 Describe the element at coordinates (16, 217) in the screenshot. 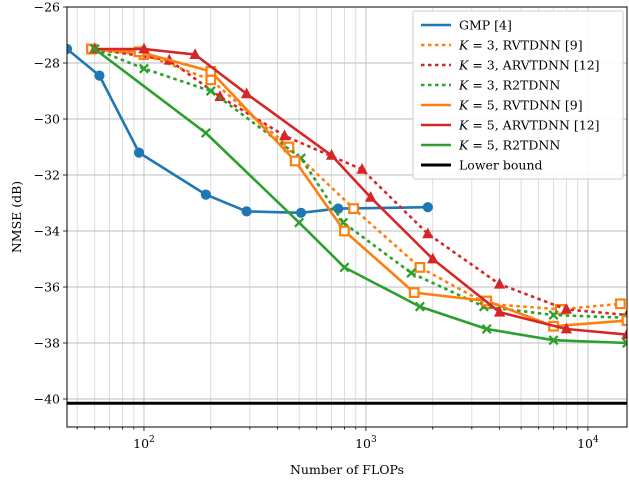

I see `y-axis-label: NMSE (dB)` at that location.